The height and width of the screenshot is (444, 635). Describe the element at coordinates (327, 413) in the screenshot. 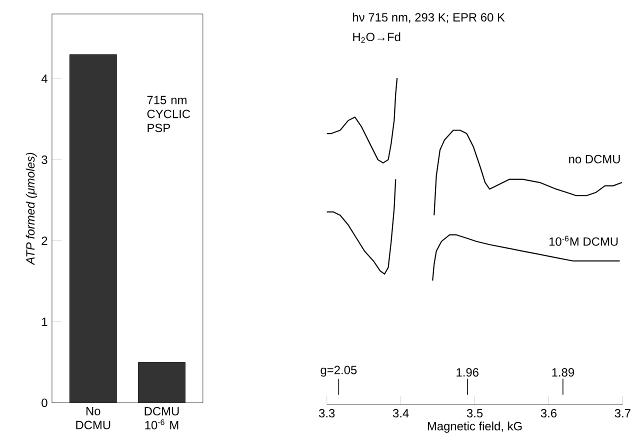

I see `x-tick-label: 3.3` at that location.